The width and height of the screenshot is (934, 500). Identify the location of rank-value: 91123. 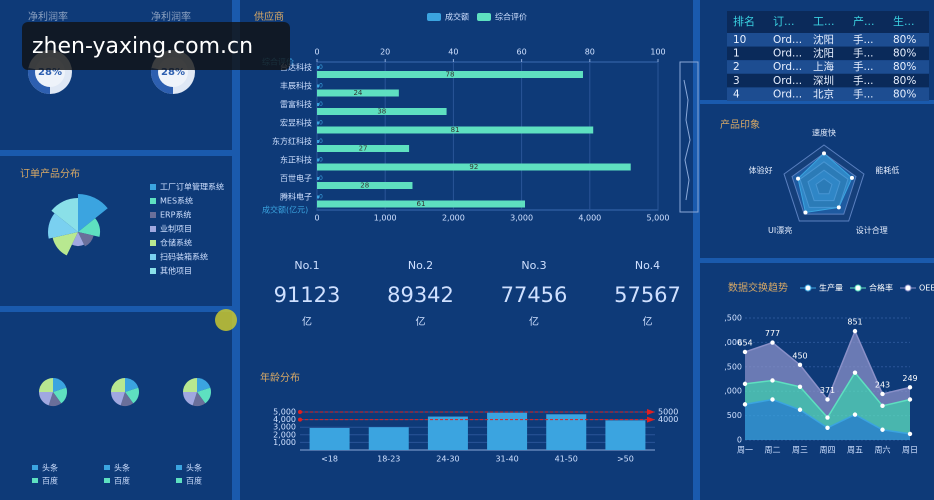
(307, 295).